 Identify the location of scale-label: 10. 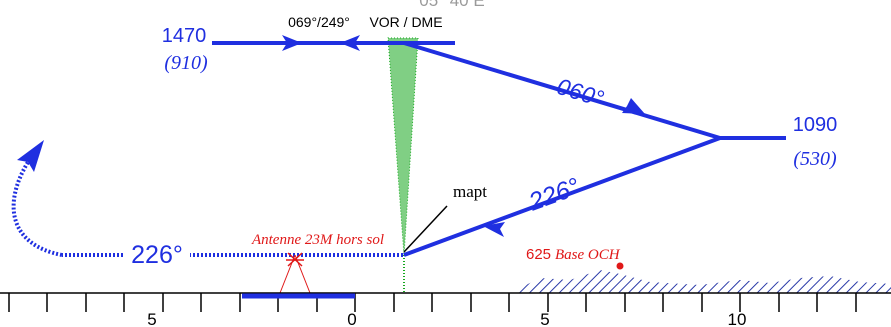
(737, 318).